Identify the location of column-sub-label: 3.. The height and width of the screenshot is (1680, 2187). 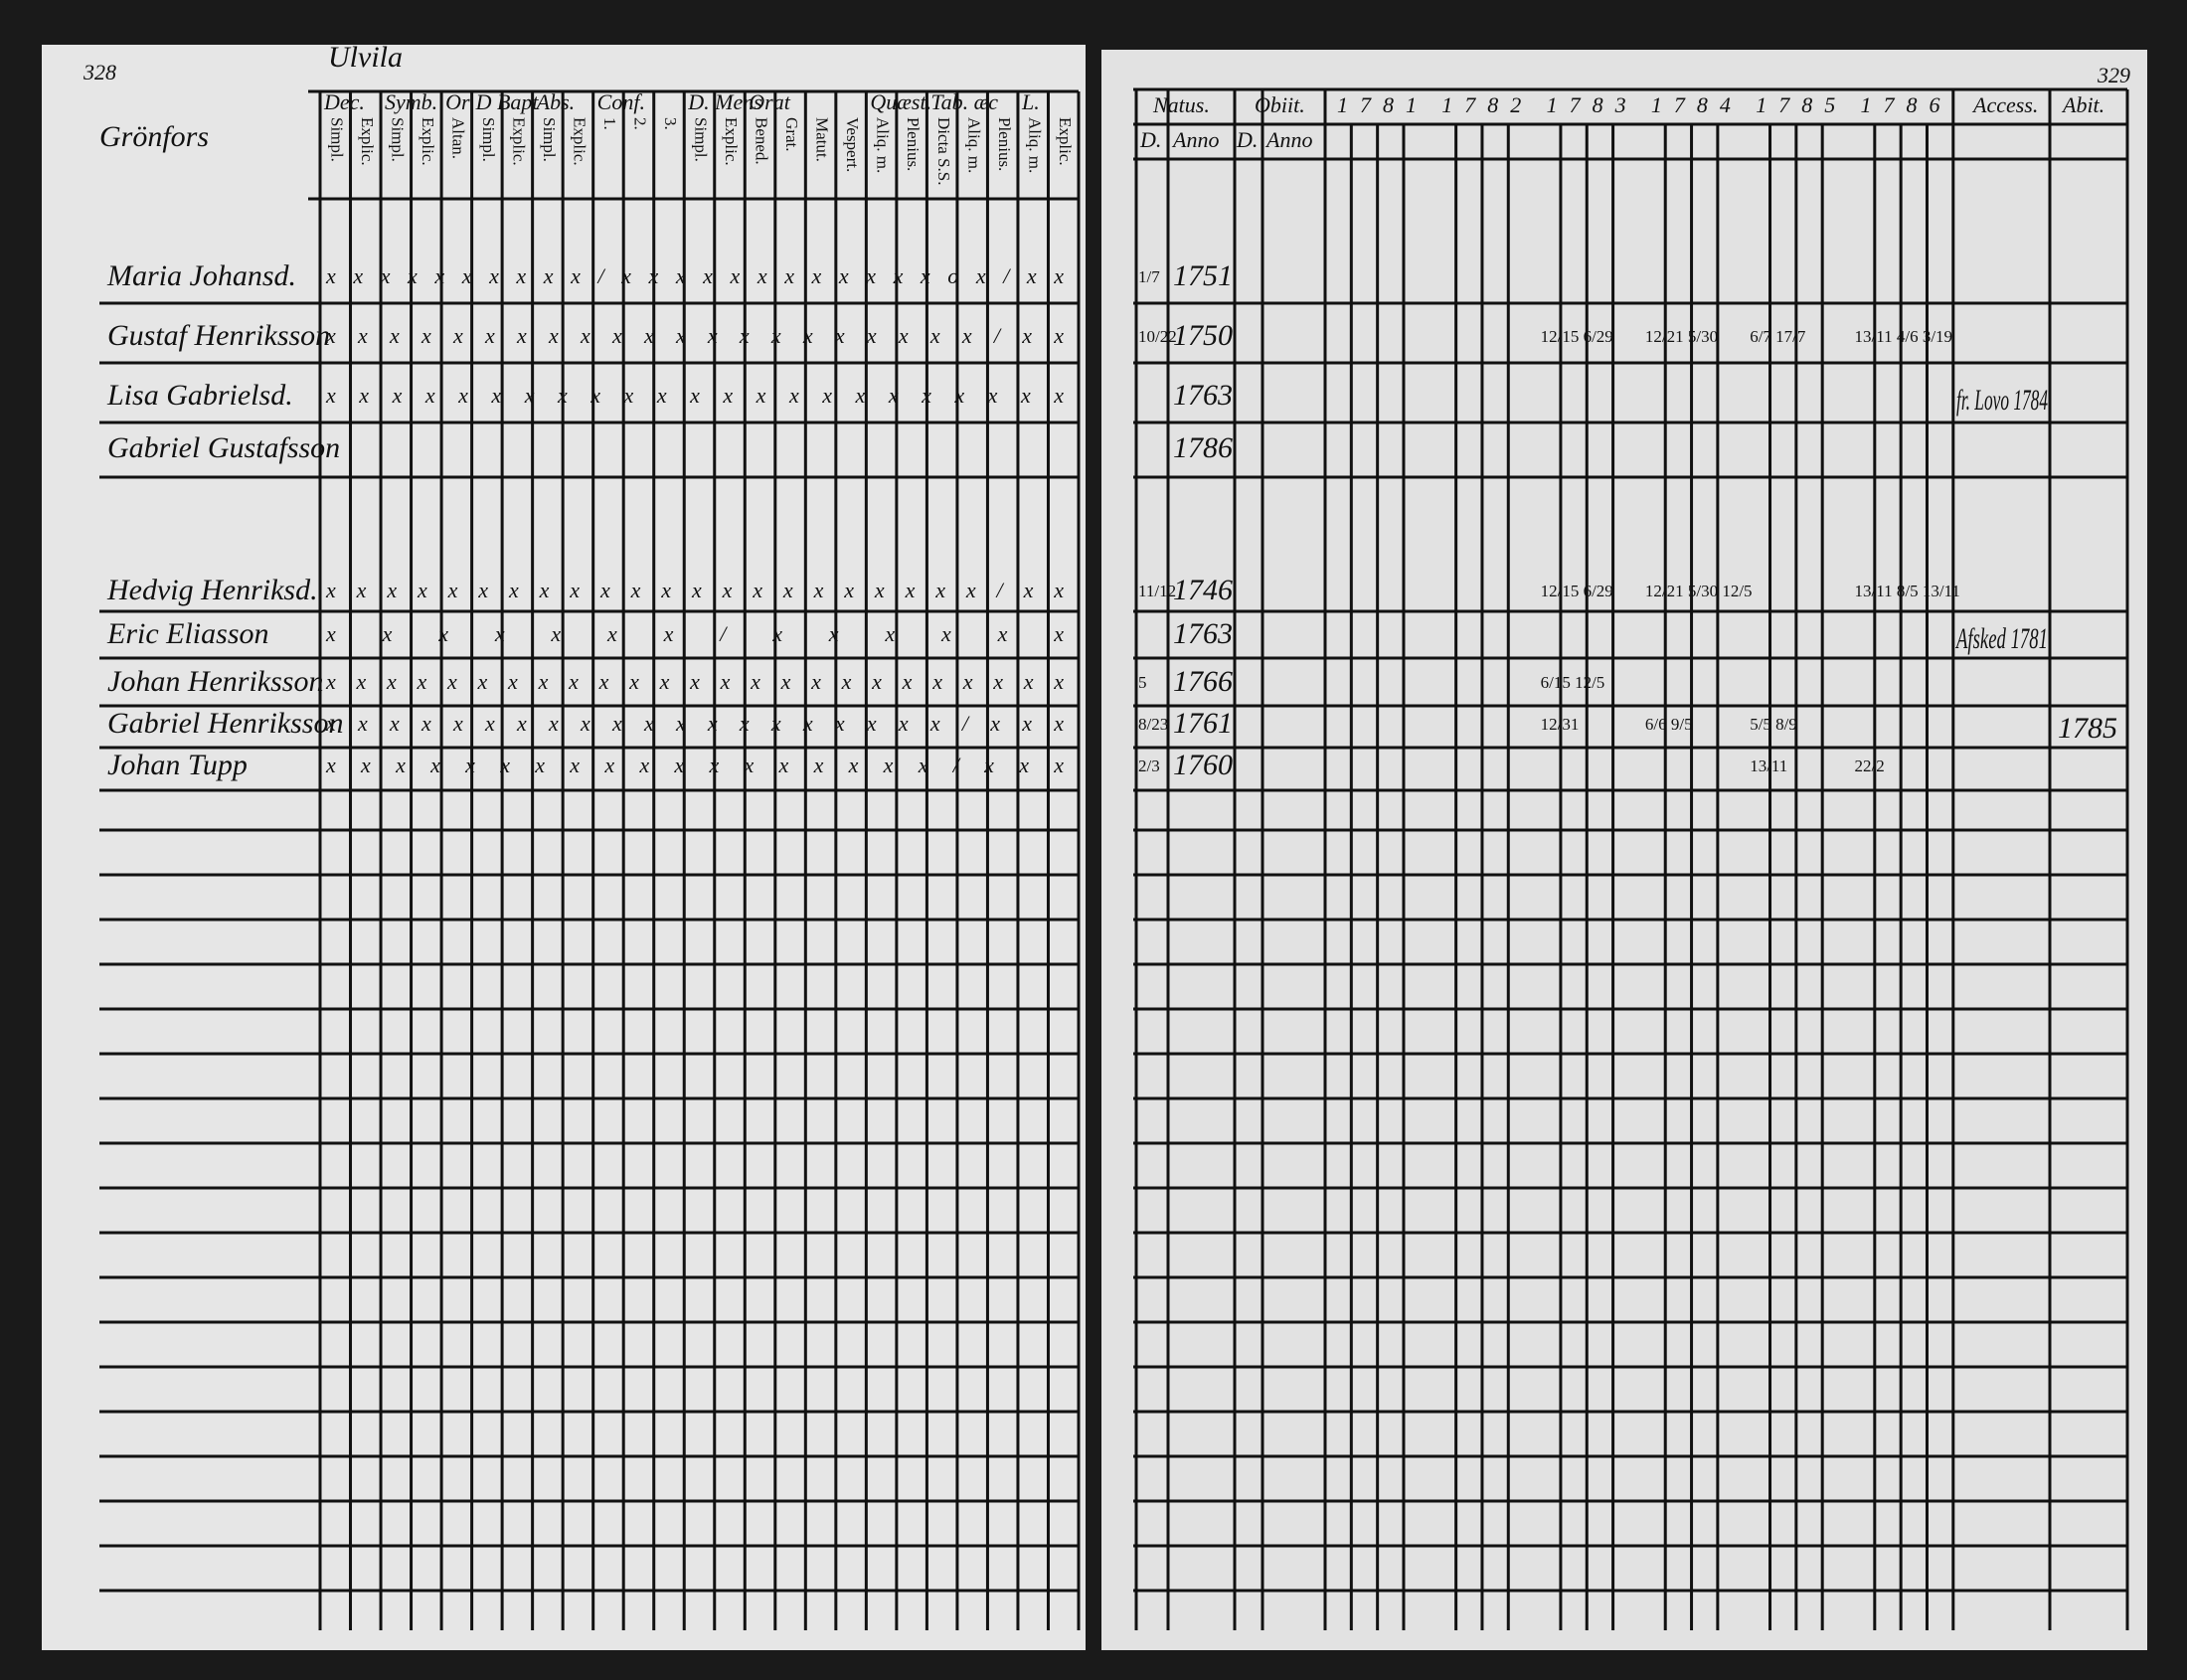
(670, 123).